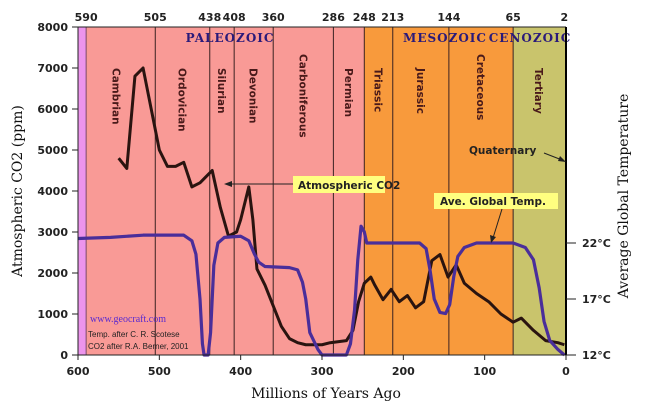 The width and height of the screenshot is (648, 420). Describe the element at coordinates (209, 17) in the screenshot. I see `top-tick-label: 438` at that location.